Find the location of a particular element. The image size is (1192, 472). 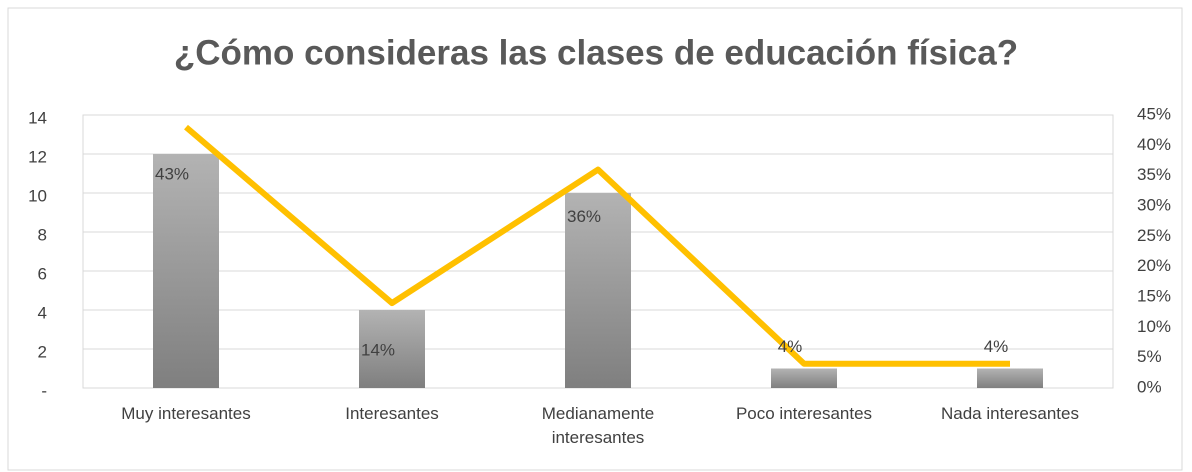

y2-tick-label: 0% is located at coordinates (1149, 386).